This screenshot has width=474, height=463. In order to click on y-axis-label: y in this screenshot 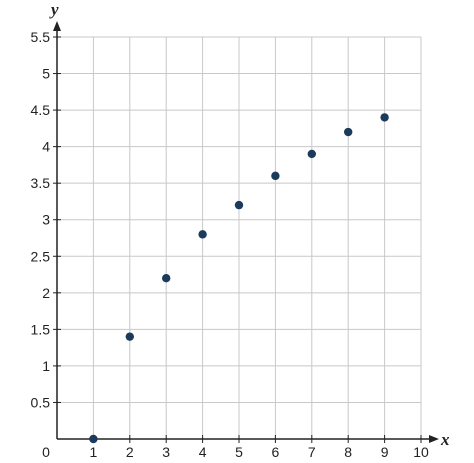, I will do `click(54, 9)`.